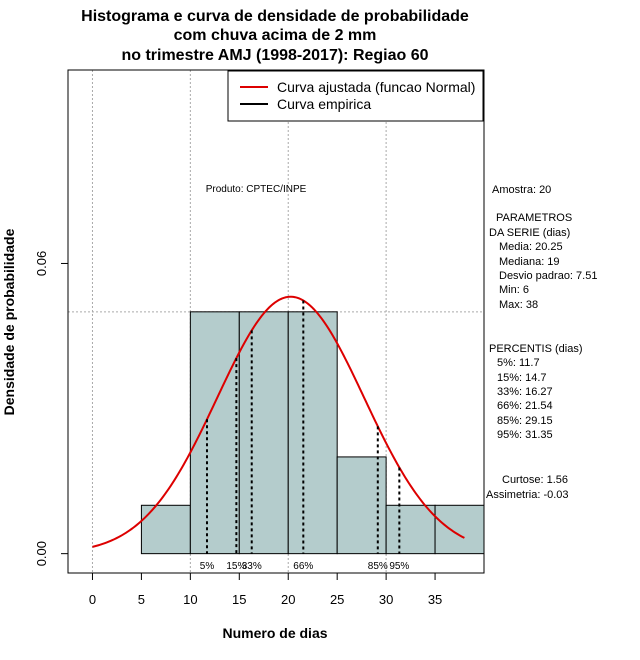 This screenshot has height=660, width=640. What do you see at coordinates (527, 495) in the screenshot?
I see `stat-skewness: Assimetria: -0.03` at bounding box center [527, 495].